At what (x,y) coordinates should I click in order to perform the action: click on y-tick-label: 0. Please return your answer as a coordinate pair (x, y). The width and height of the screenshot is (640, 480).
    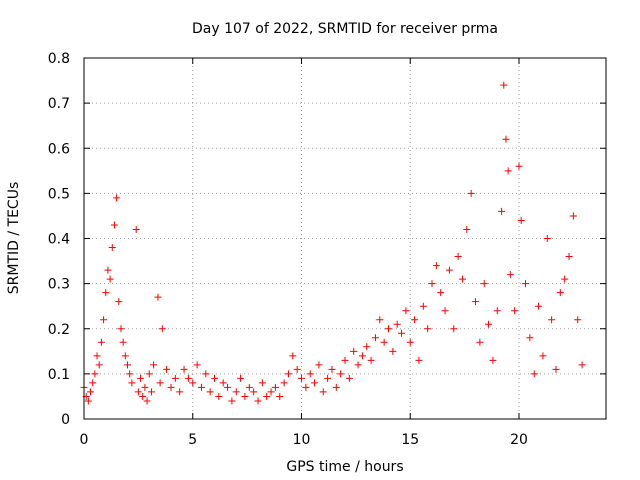
    Looking at the image, I should click on (65, 420).